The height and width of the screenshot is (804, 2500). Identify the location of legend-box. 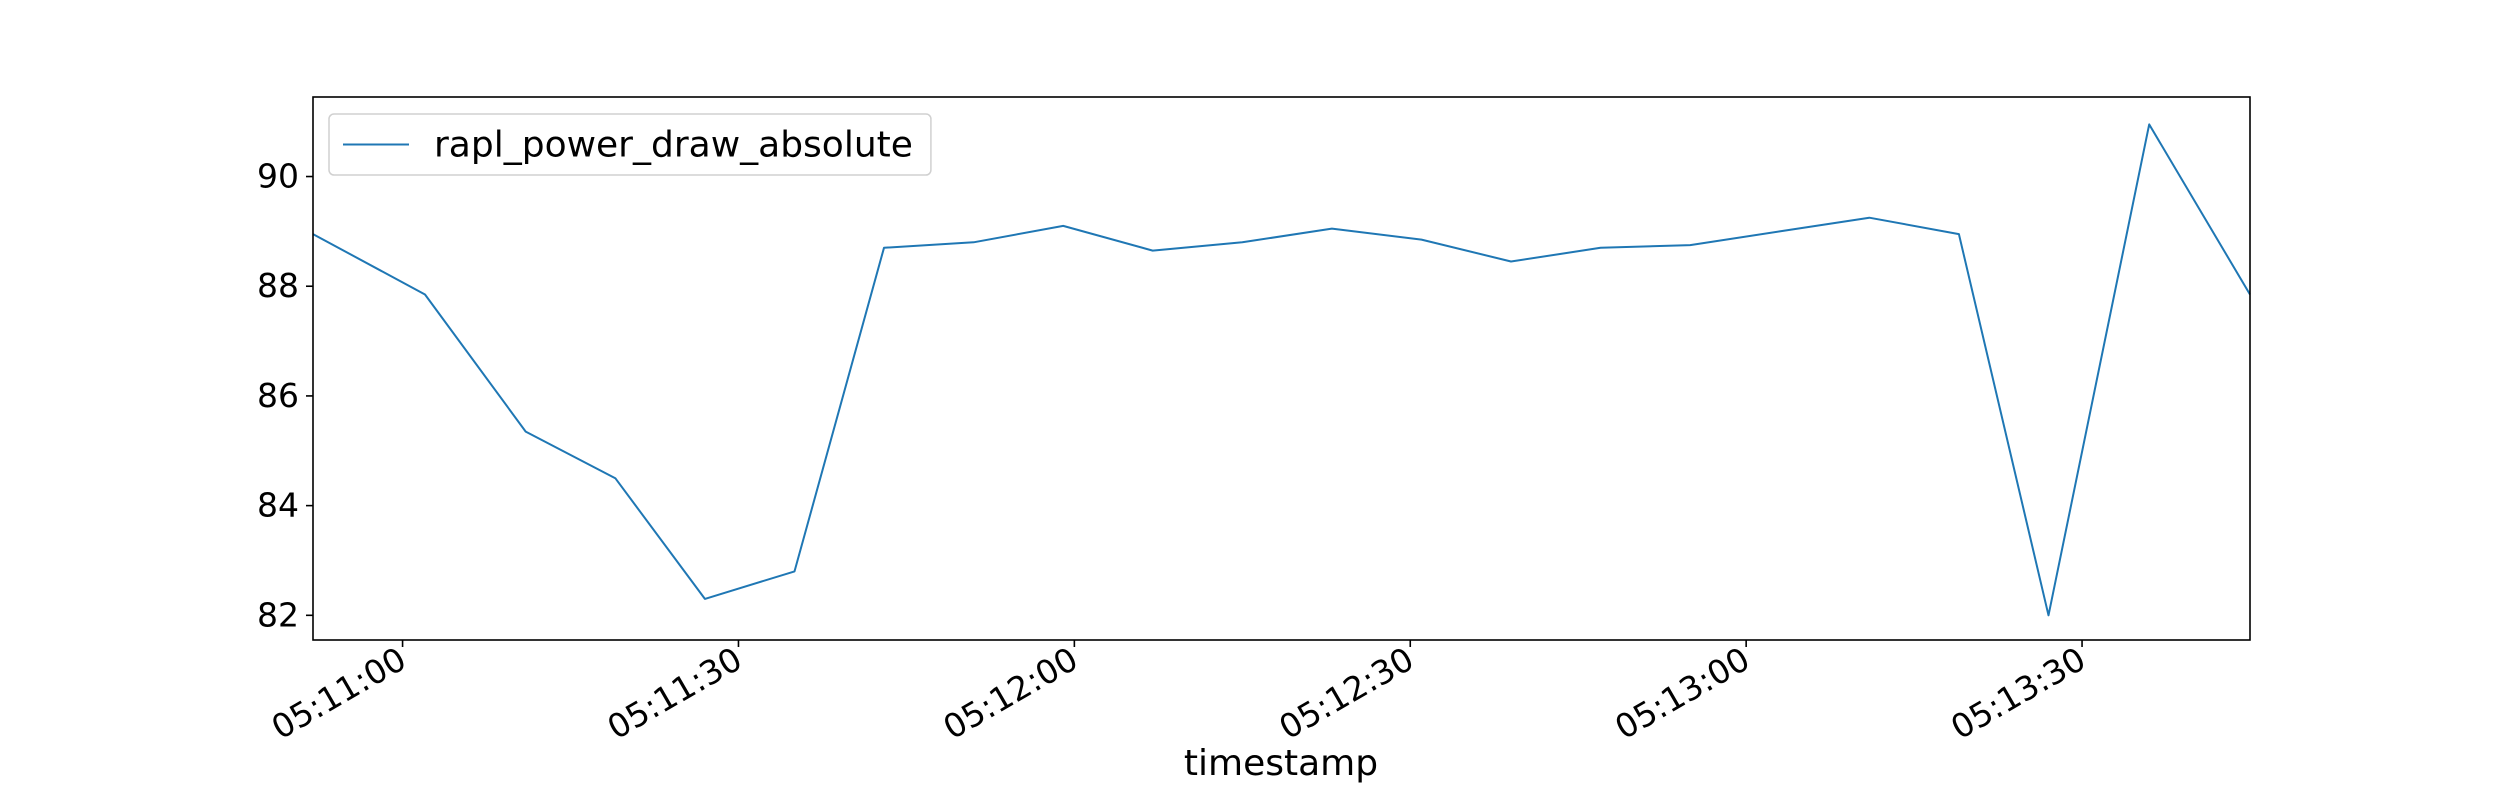
(630, 144).